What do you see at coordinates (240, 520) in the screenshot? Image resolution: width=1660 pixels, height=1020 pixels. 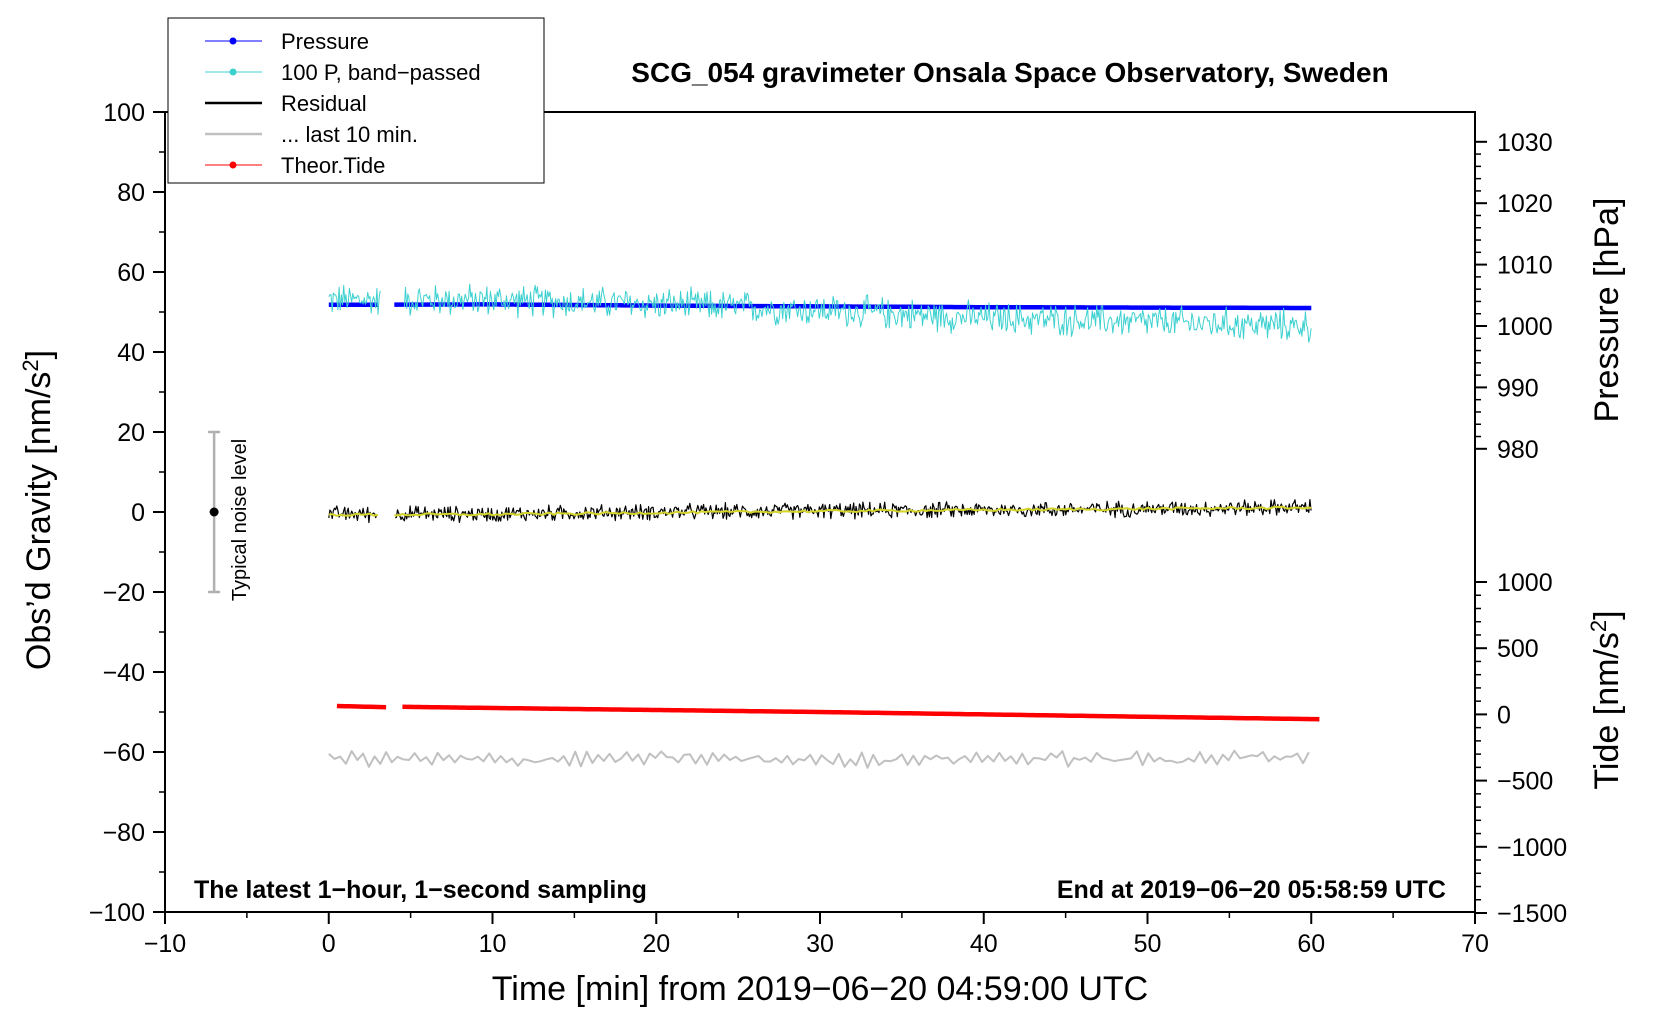 I see `noise-label: Typical noise level` at bounding box center [240, 520].